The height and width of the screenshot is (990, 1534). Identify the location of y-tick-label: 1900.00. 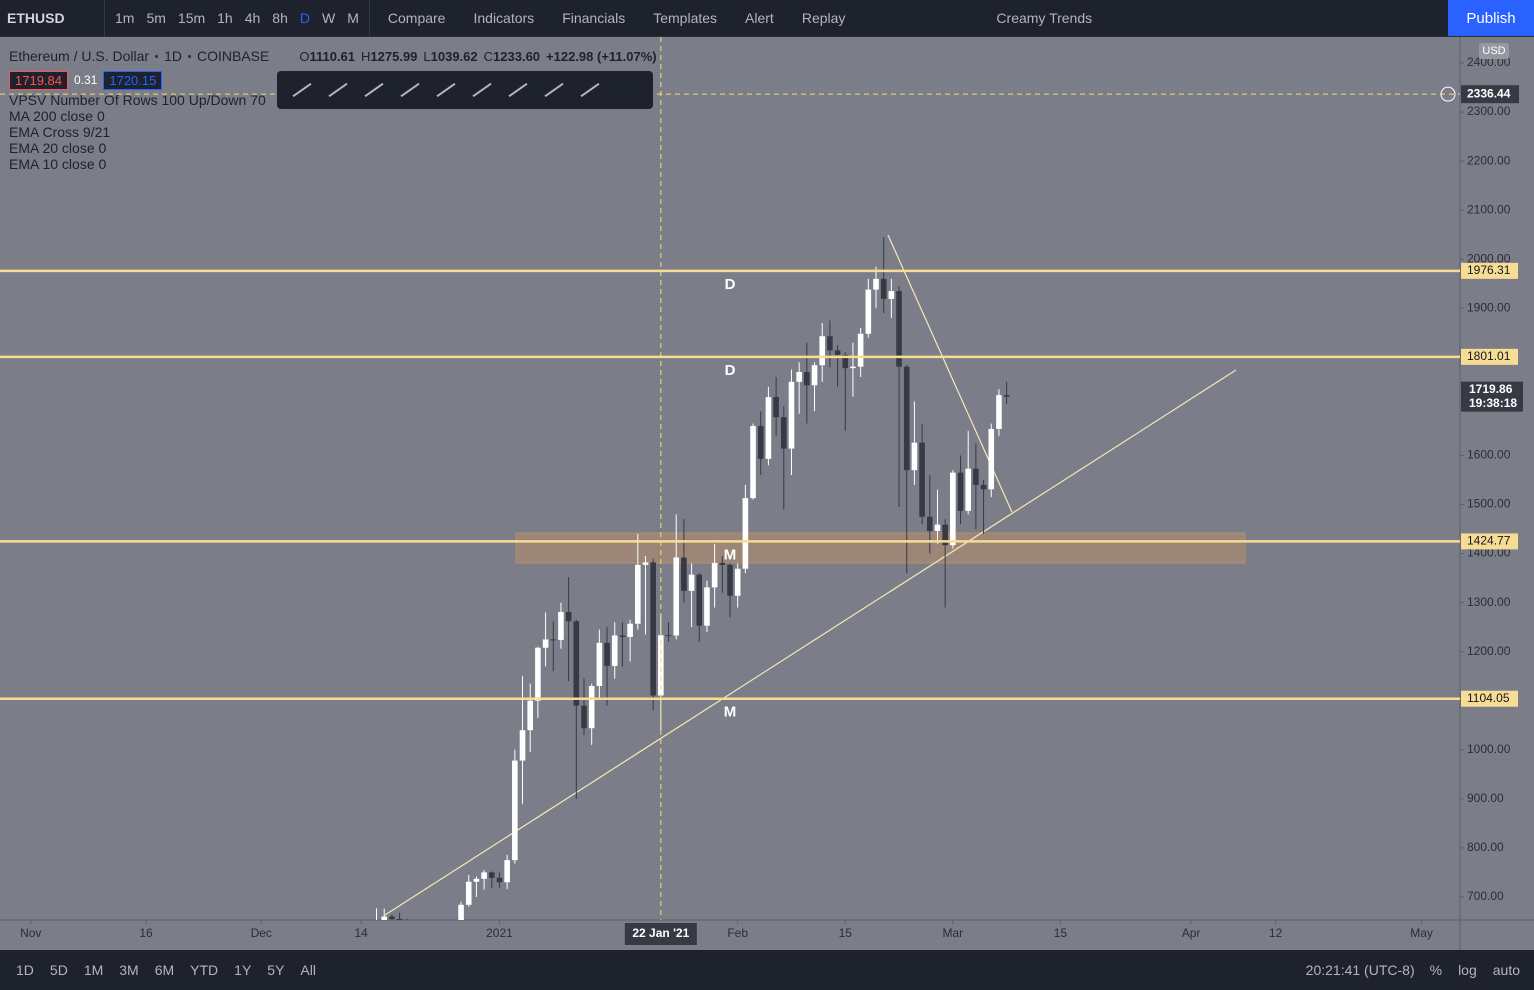
(1489, 307).